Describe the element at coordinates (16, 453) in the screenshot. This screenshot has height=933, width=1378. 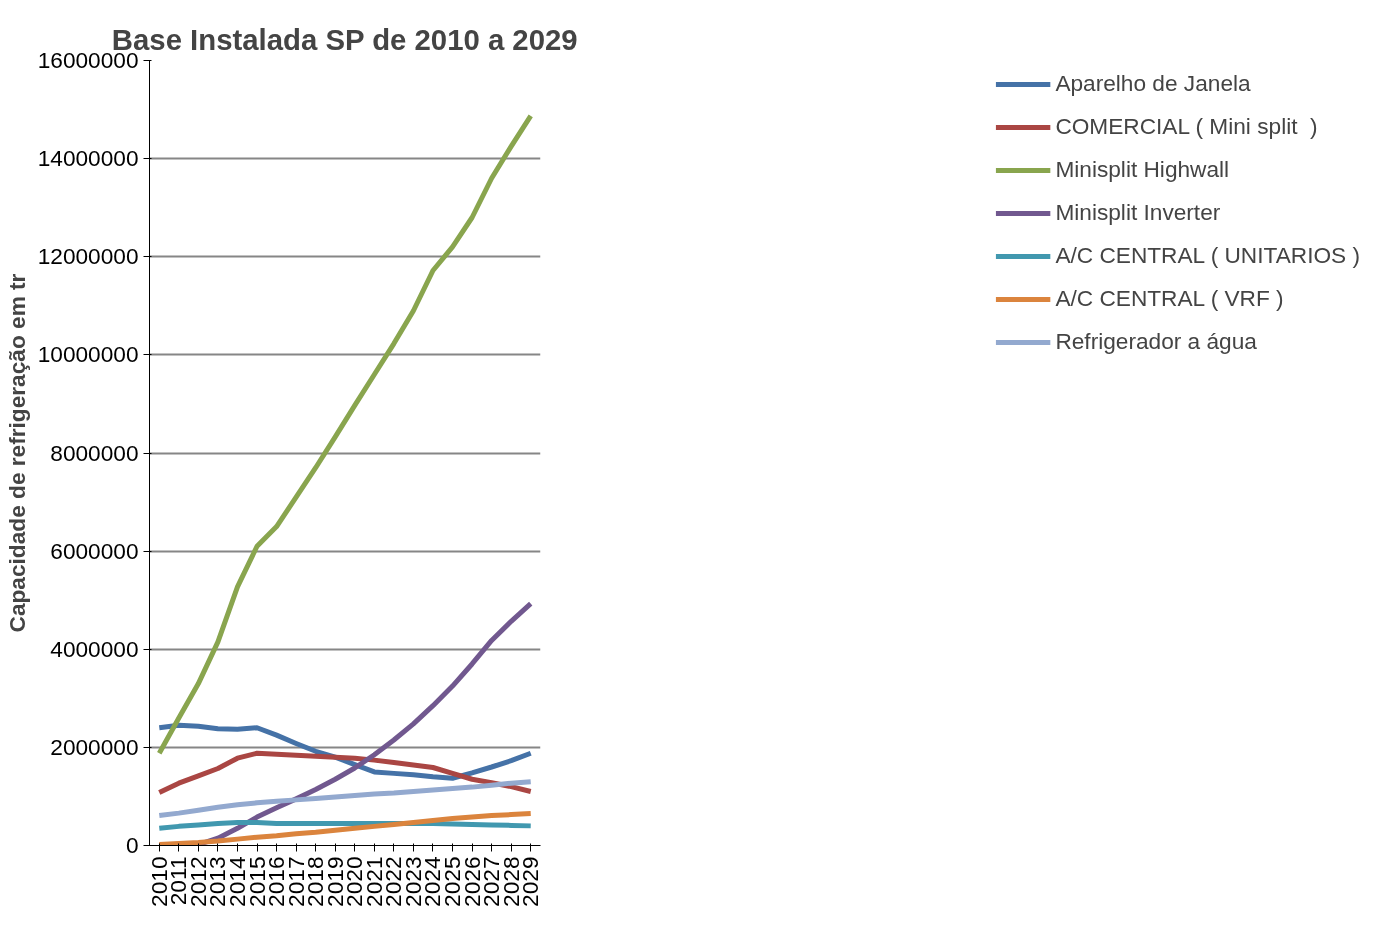
I see `y-axis-title: Capacidade de refrigeração em tr` at that location.